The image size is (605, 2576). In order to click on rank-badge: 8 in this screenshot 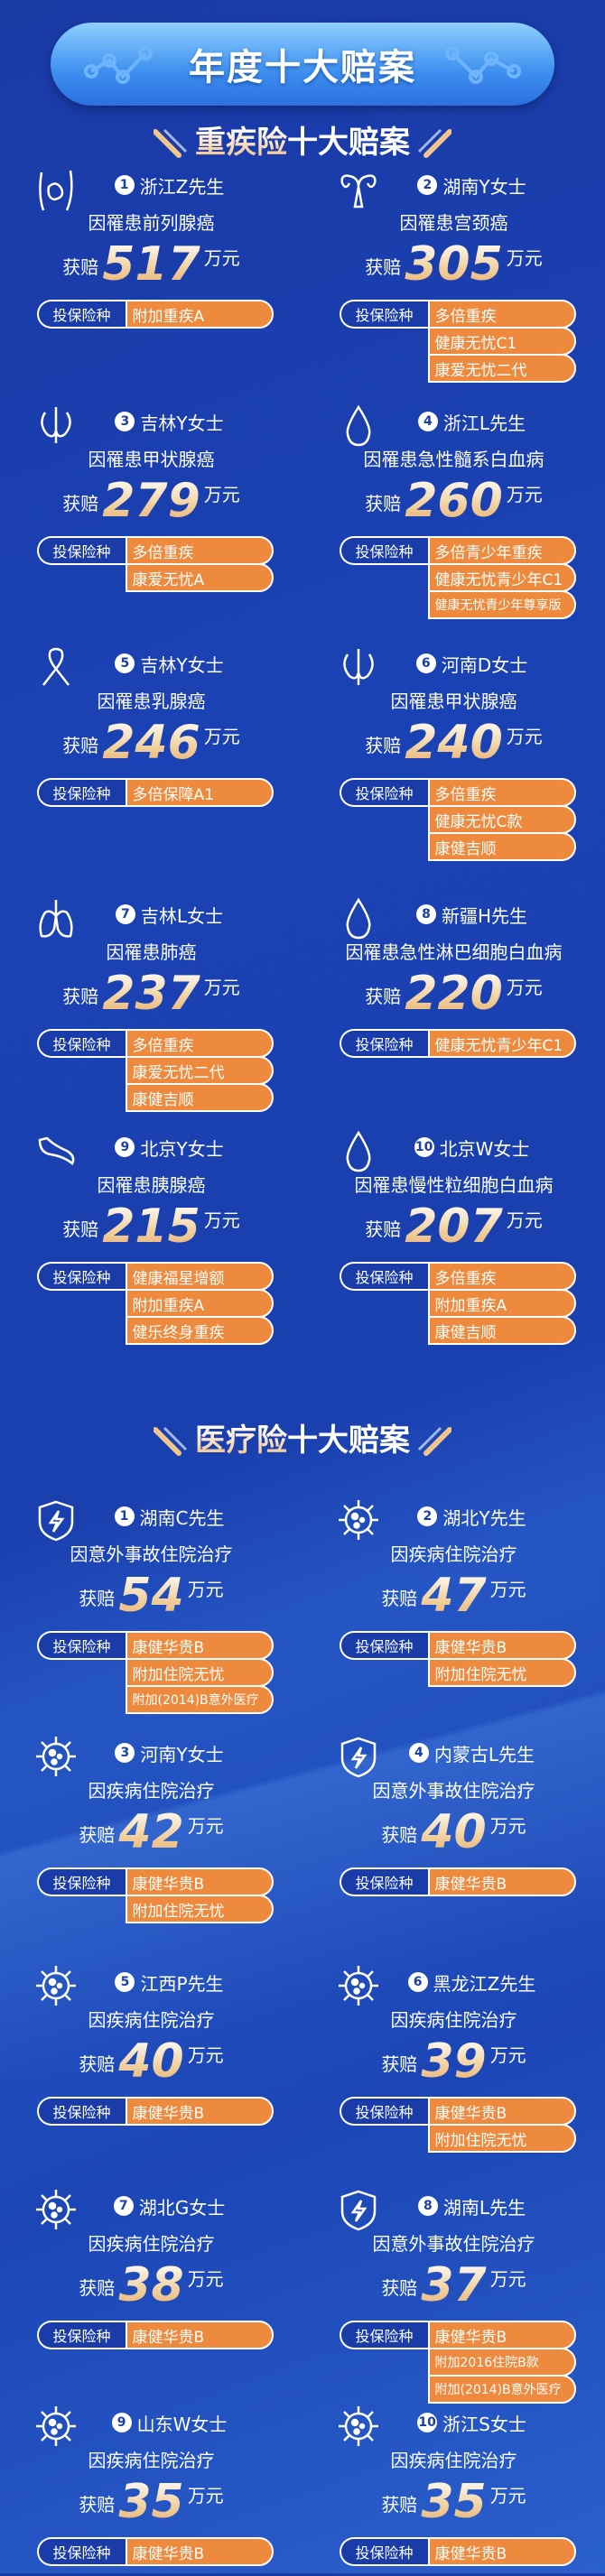, I will do `click(428, 2206)`.